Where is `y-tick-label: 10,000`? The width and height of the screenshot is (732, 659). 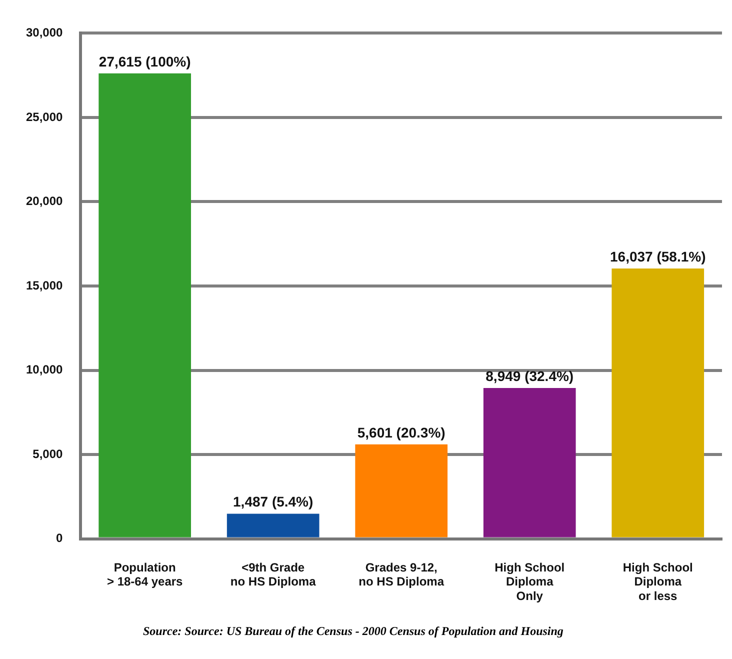
y-tick-label: 10,000 is located at coordinates (45, 369).